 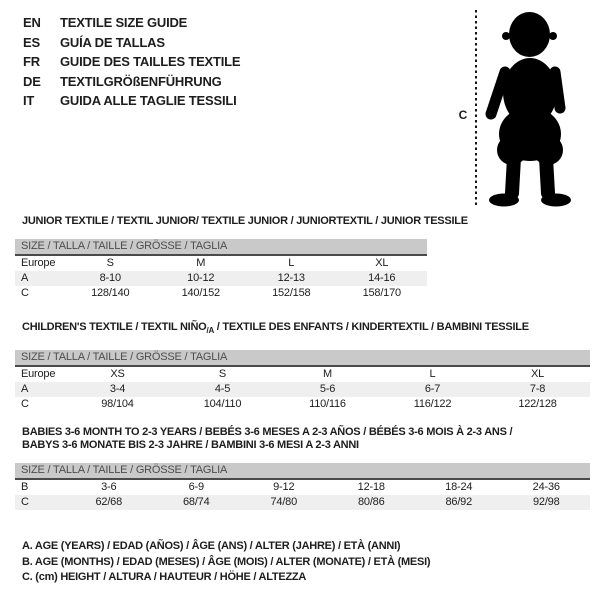 I want to click on value-cell: 7-8, so click(x=537, y=389).